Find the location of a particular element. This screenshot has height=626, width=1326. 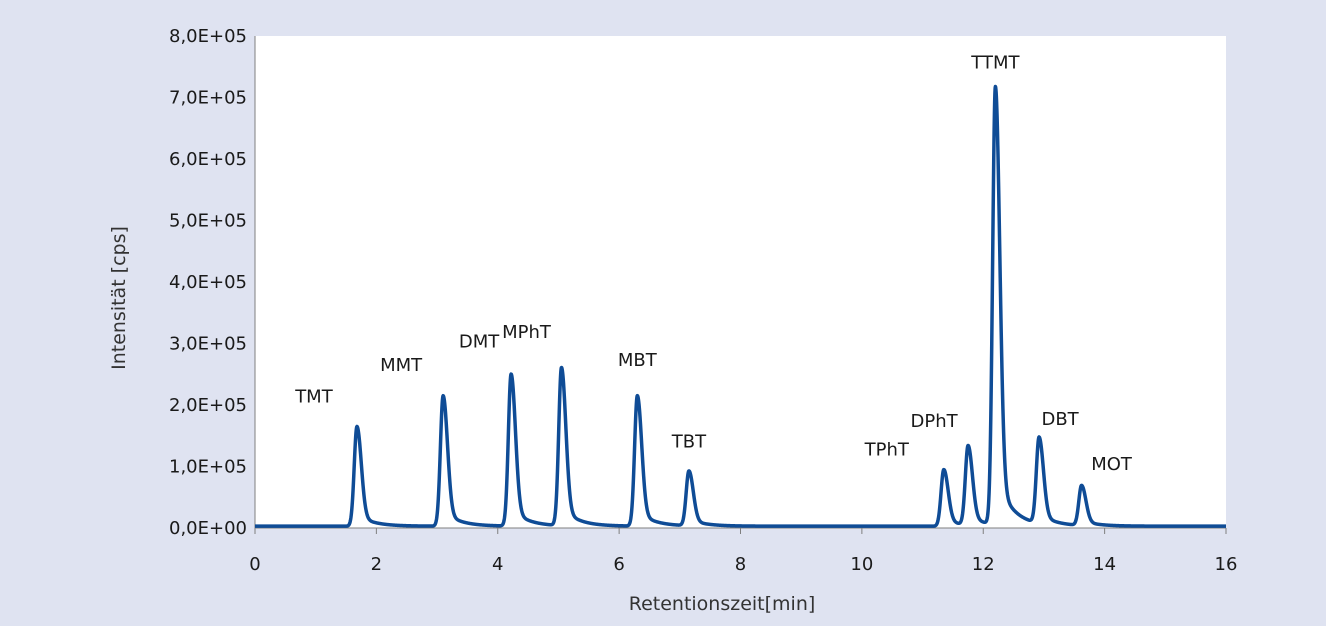

y-tick-label: 1,0E+05 is located at coordinates (208, 467).